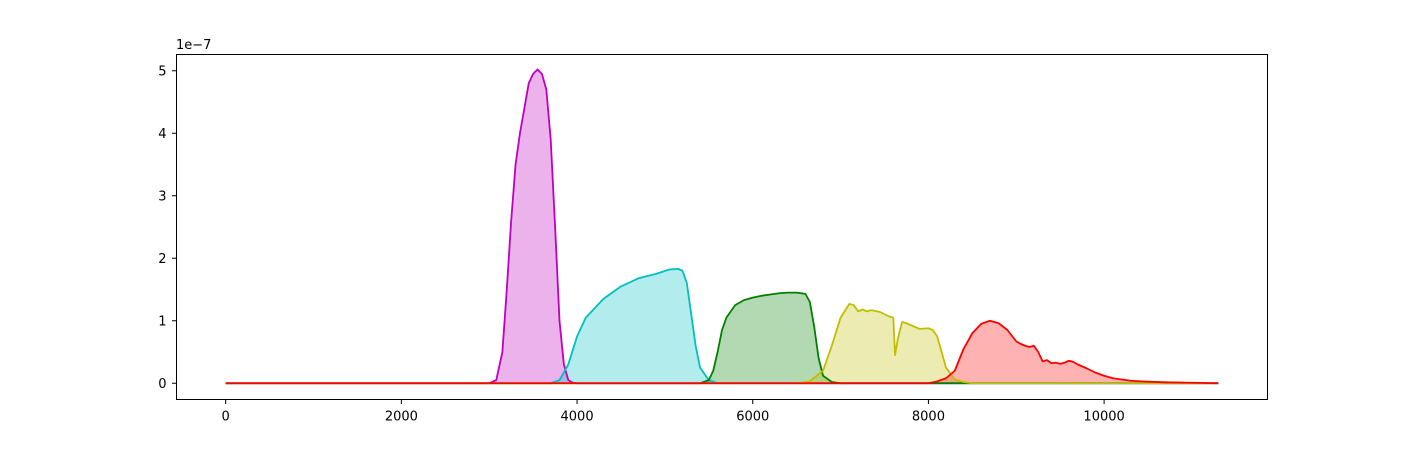 This screenshot has width=1408, height=449. I want to click on series-3-fill, so click(722, 338).